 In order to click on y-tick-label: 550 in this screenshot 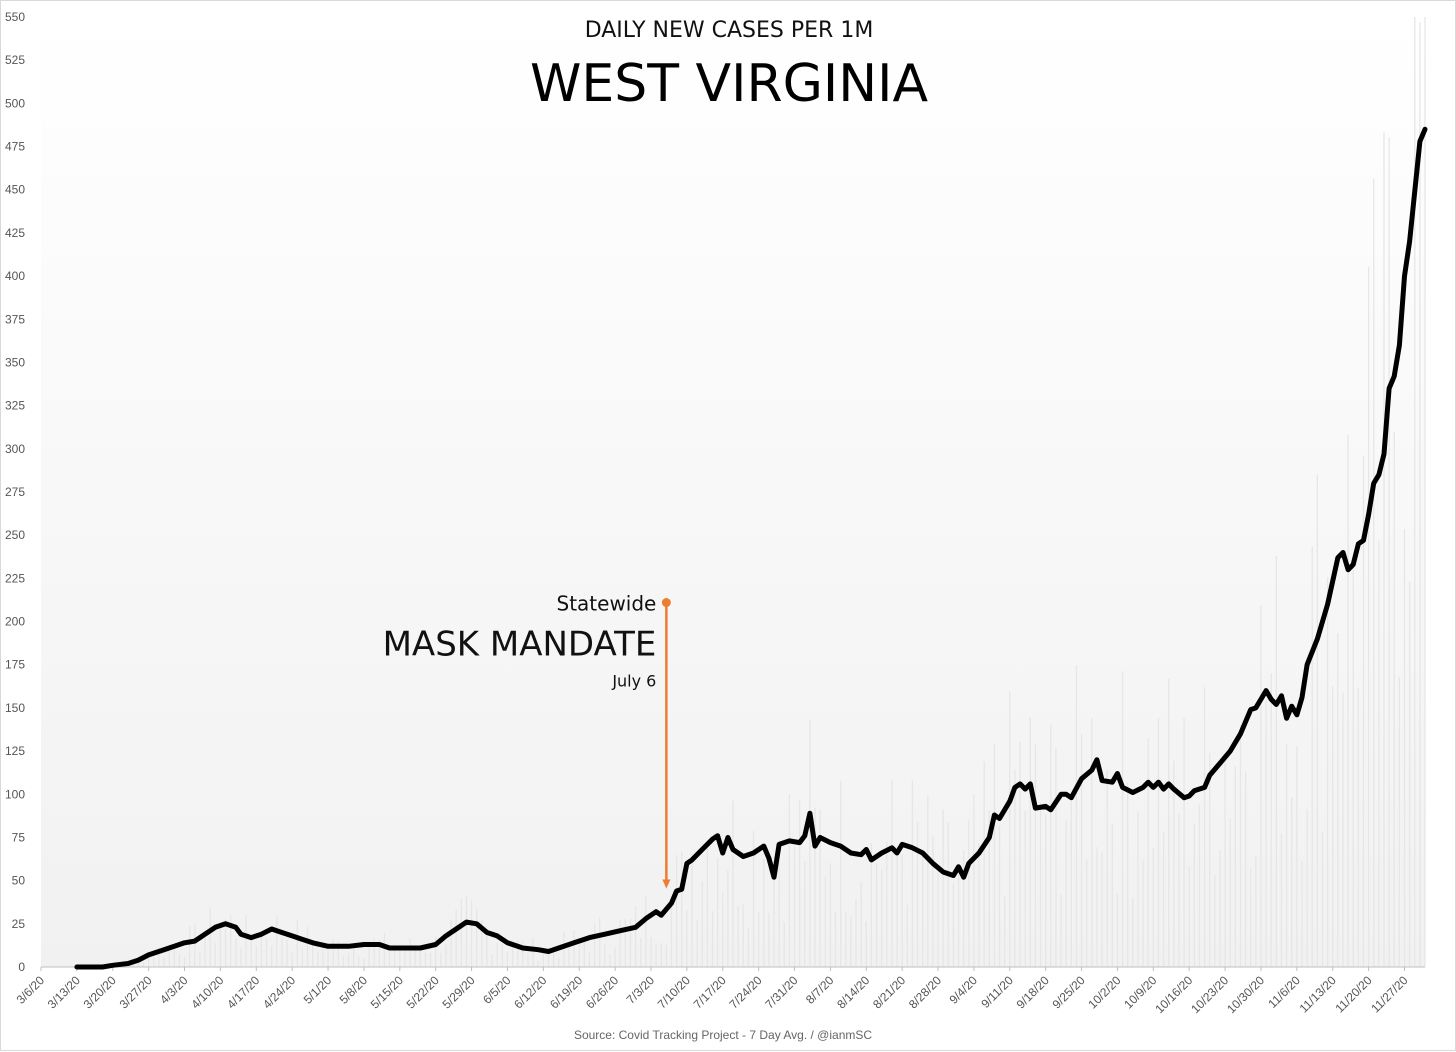, I will do `click(15, 17)`.